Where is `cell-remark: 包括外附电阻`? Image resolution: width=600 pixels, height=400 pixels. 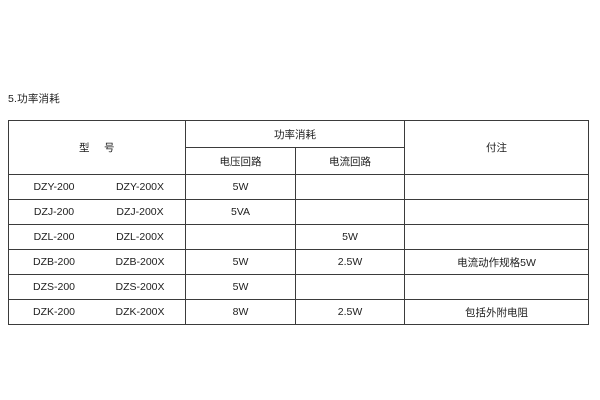 cell-remark: 包括外附电阻 is located at coordinates (496, 312).